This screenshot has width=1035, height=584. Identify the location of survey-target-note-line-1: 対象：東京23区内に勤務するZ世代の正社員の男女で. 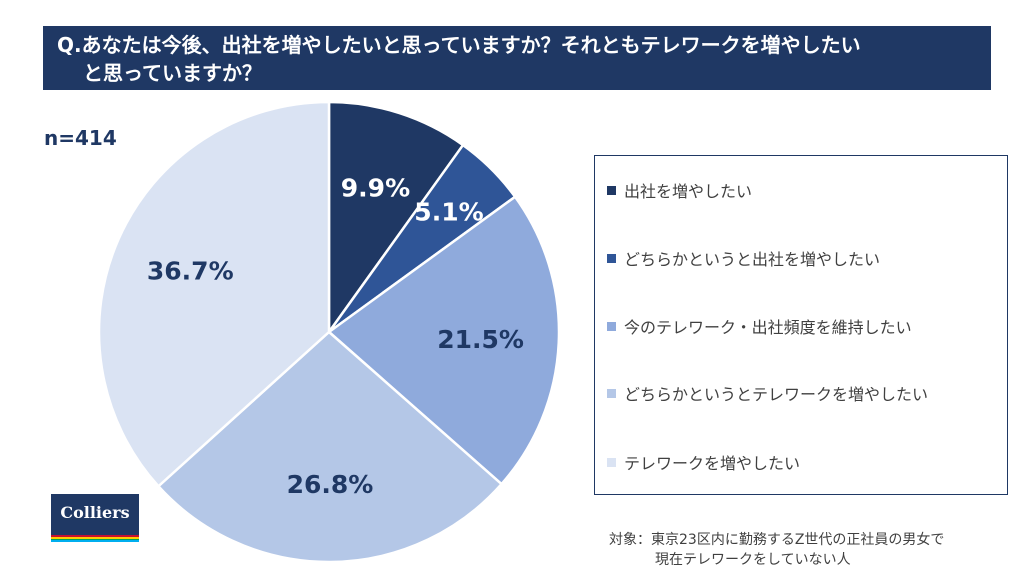
(777, 540).